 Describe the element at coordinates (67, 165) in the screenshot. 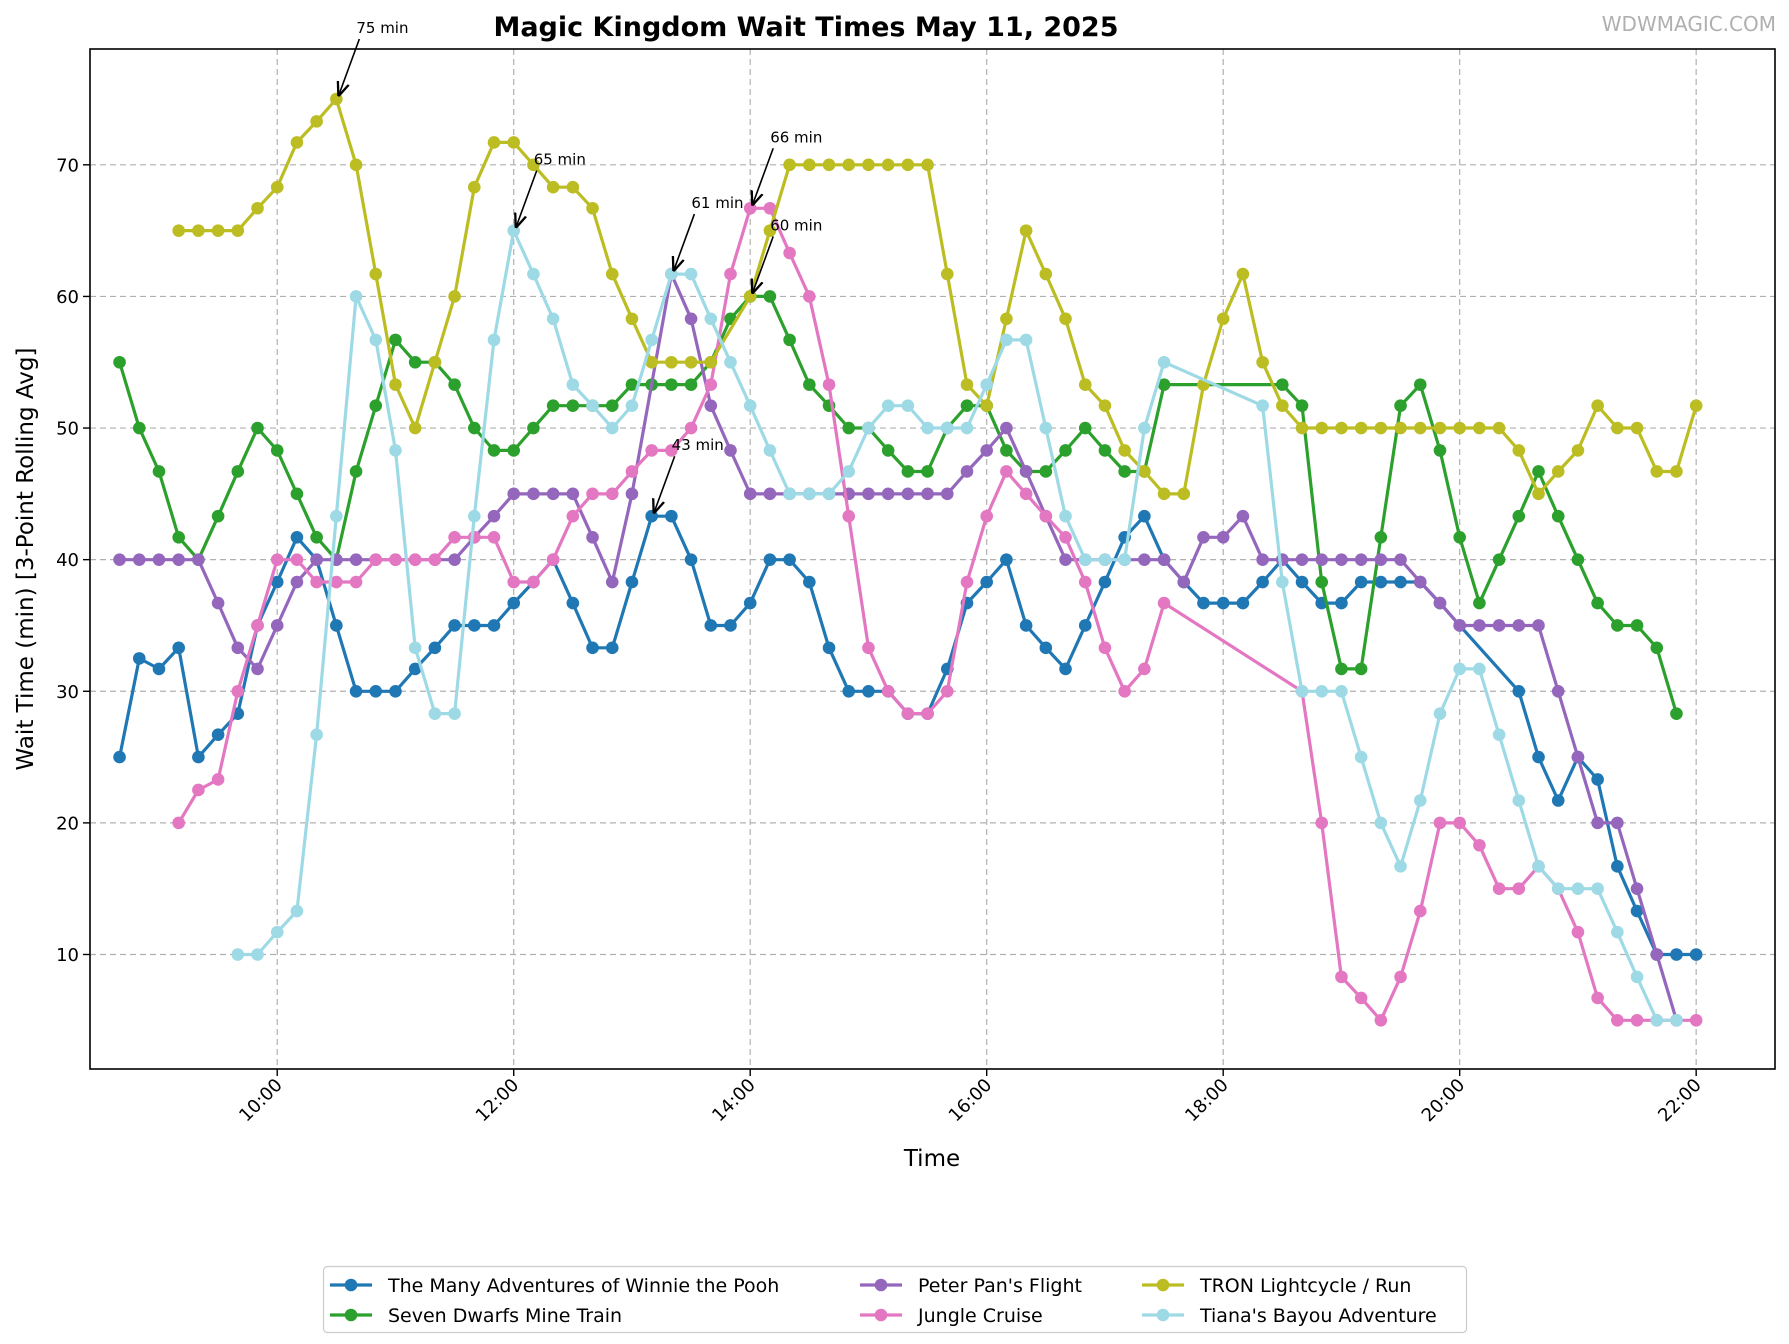

I see `y-tick-label: 70` at that location.